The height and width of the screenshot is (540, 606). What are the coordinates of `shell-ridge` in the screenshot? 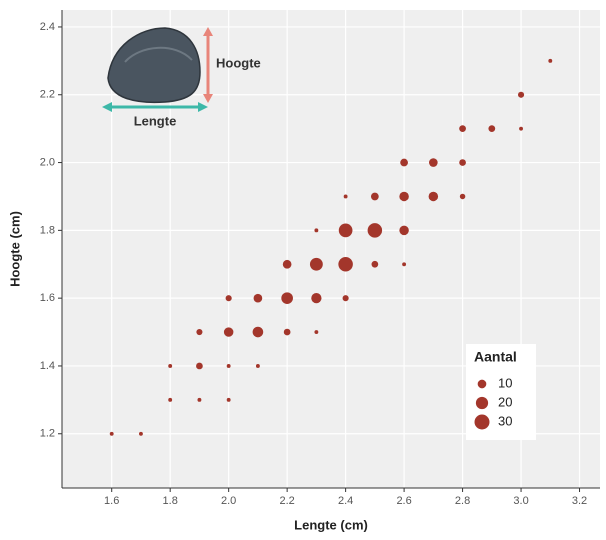 It's located at (158, 54).